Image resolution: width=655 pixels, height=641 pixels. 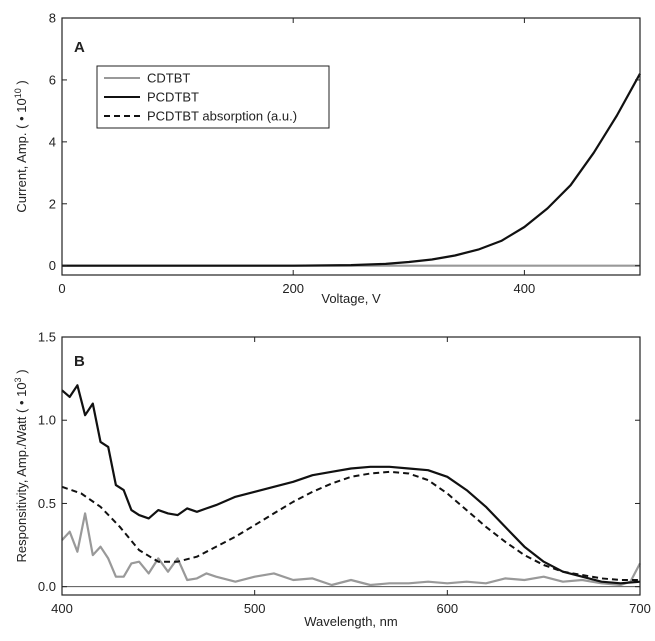 I want to click on y-tick-label: 1.0, so click(x=47, y=420).